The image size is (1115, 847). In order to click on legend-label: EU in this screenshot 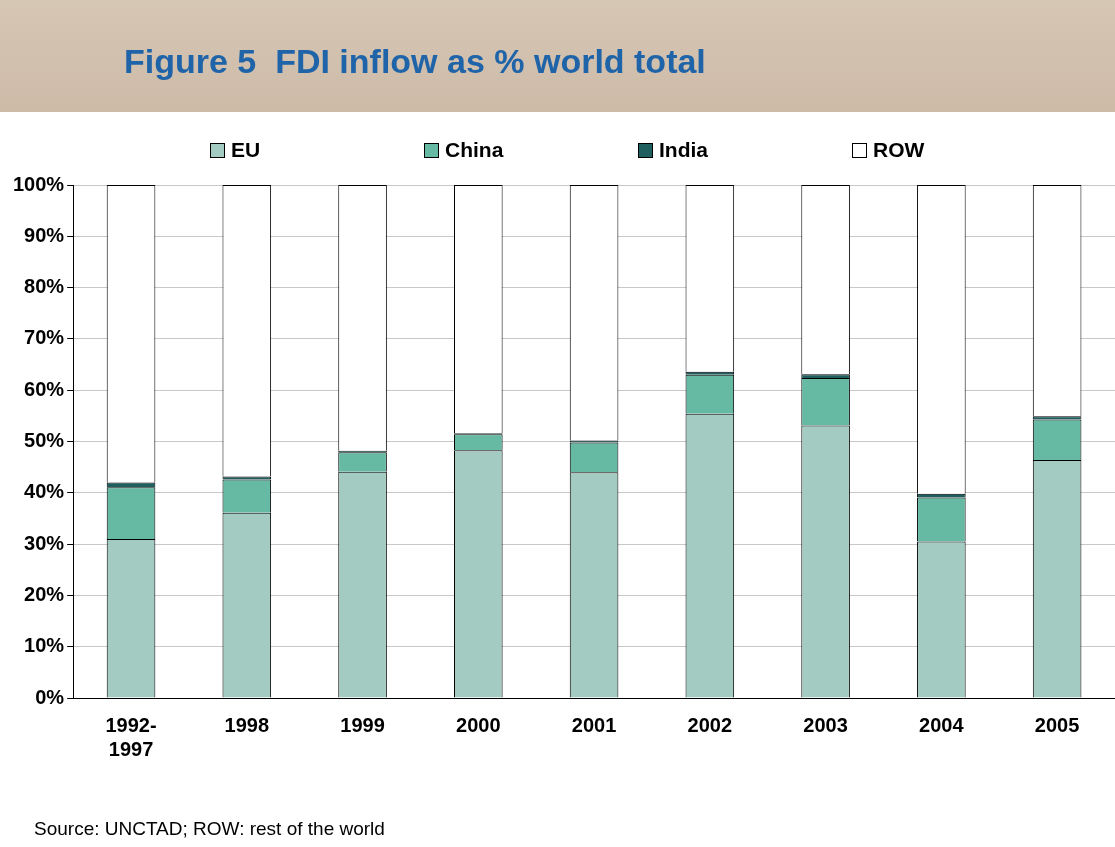, I will do `click(246, 150)`.